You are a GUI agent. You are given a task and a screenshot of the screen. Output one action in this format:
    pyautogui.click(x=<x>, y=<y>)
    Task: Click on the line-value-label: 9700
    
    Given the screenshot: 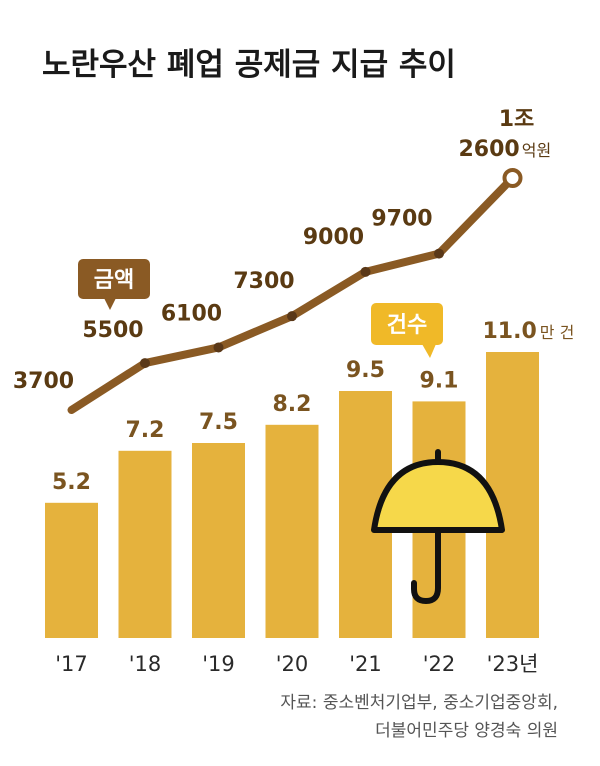 What is the action you would take?
    pyautogui.click(x=401, y=219)
    